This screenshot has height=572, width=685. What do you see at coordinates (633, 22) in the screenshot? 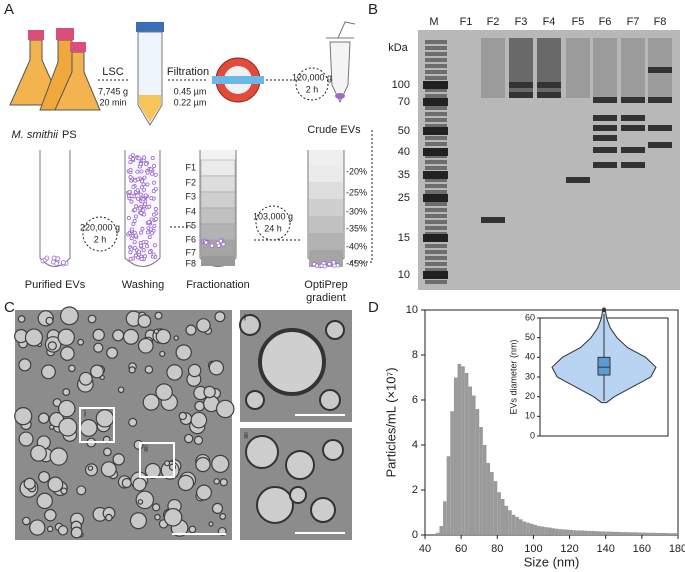
I see `label: F7` at bounding box center [633, 22].